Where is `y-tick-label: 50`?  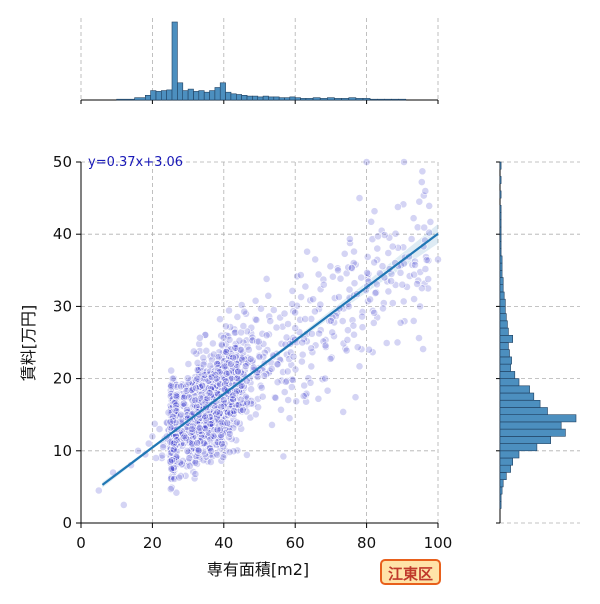 y-tick-label: 50 is located at coordinates (62, 162).